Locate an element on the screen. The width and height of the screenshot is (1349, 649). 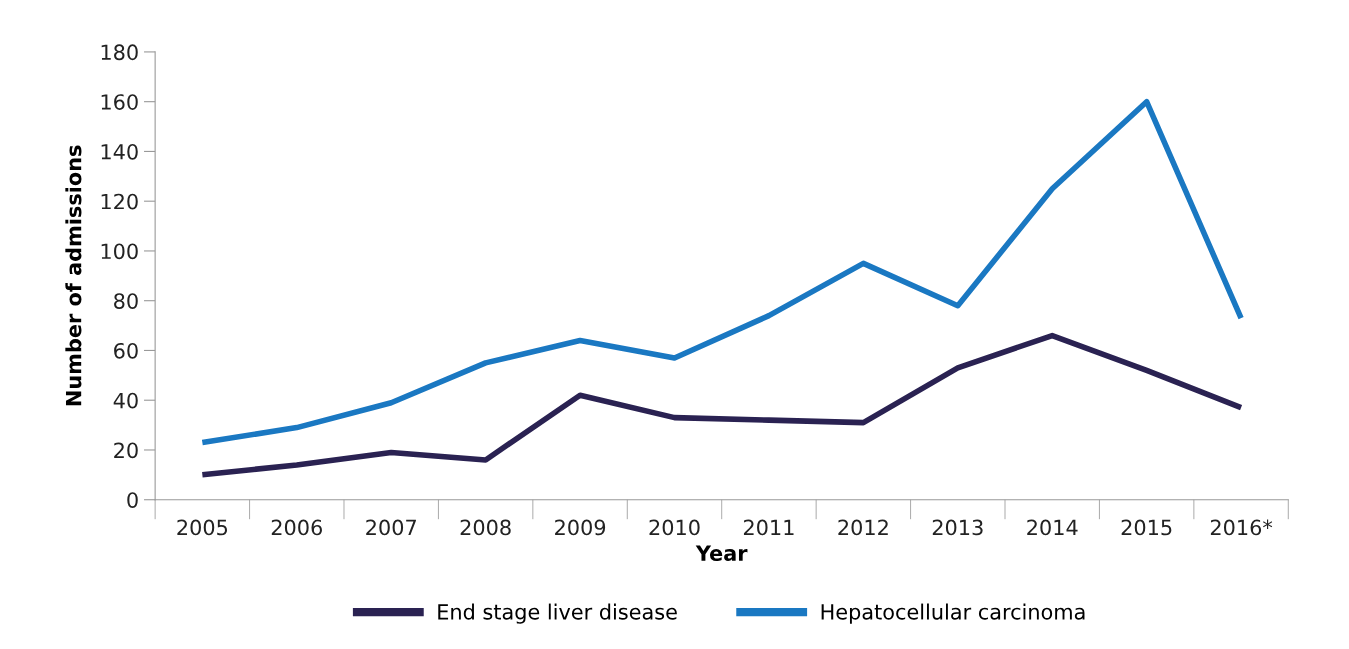
legend-label: End stage liver disease is located at coordinates (557, 613).